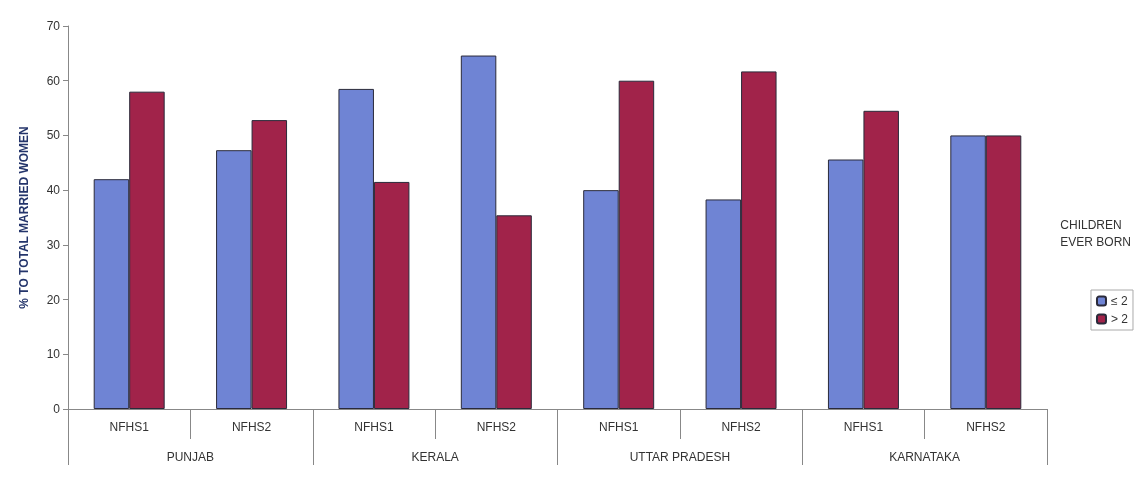  Describe the element at coordinates (24, 217) in the screenshot. I see `y-axis-title: % TO TOTAL MARRIED WOMEN` at that location.